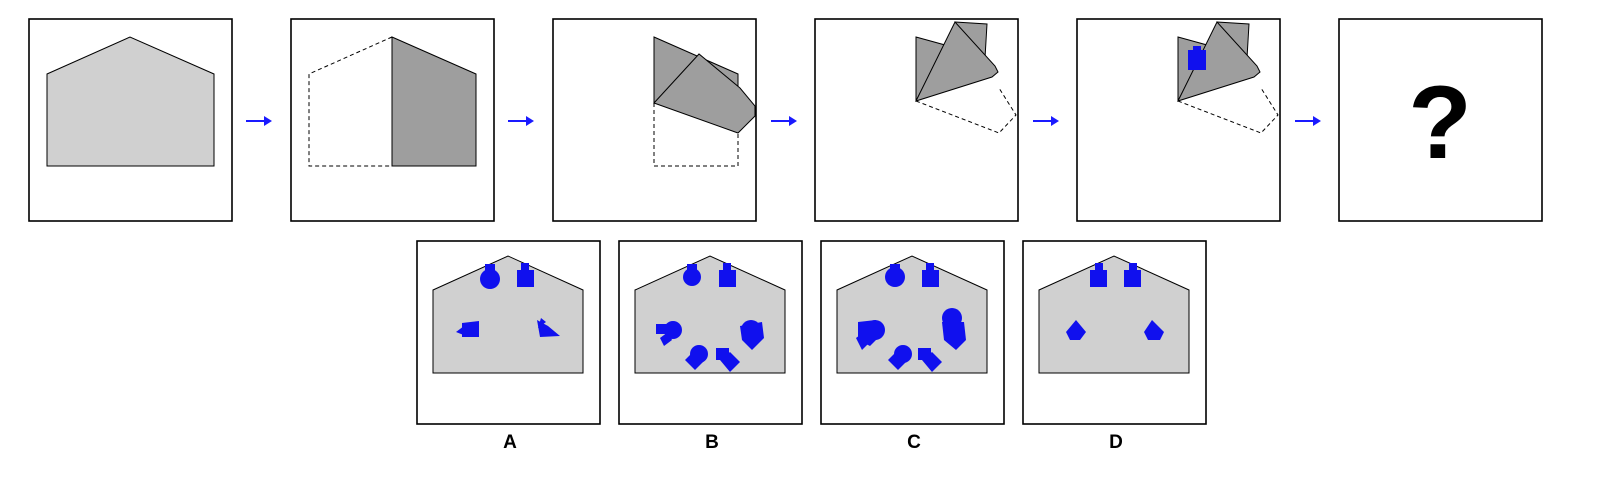  I want to click on question-mark-icon: ?, so click(1440, 123).